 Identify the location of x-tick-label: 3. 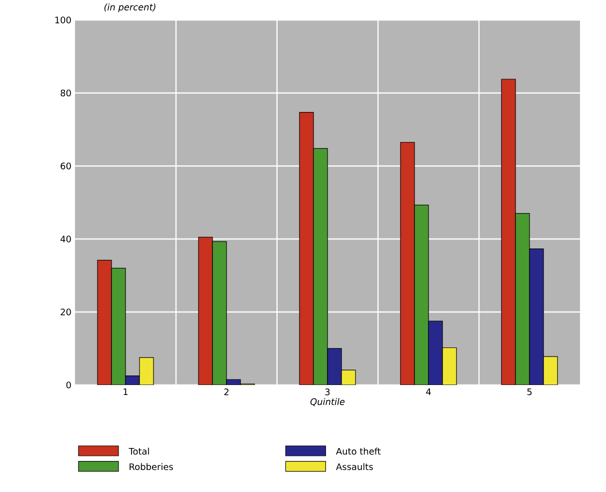
(327, 392).